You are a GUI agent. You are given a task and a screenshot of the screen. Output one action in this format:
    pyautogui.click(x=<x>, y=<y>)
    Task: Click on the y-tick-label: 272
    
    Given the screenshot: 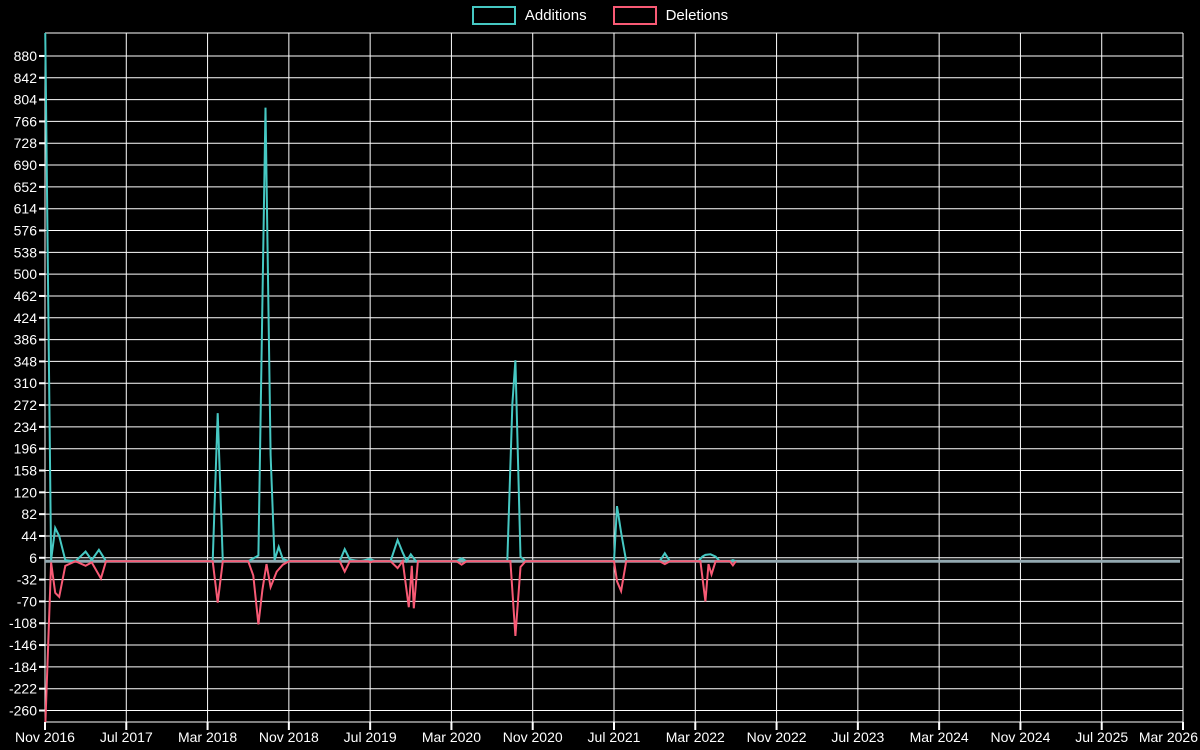 What is the action you would take?
    pyautogui.click(x=26, y=405)
    